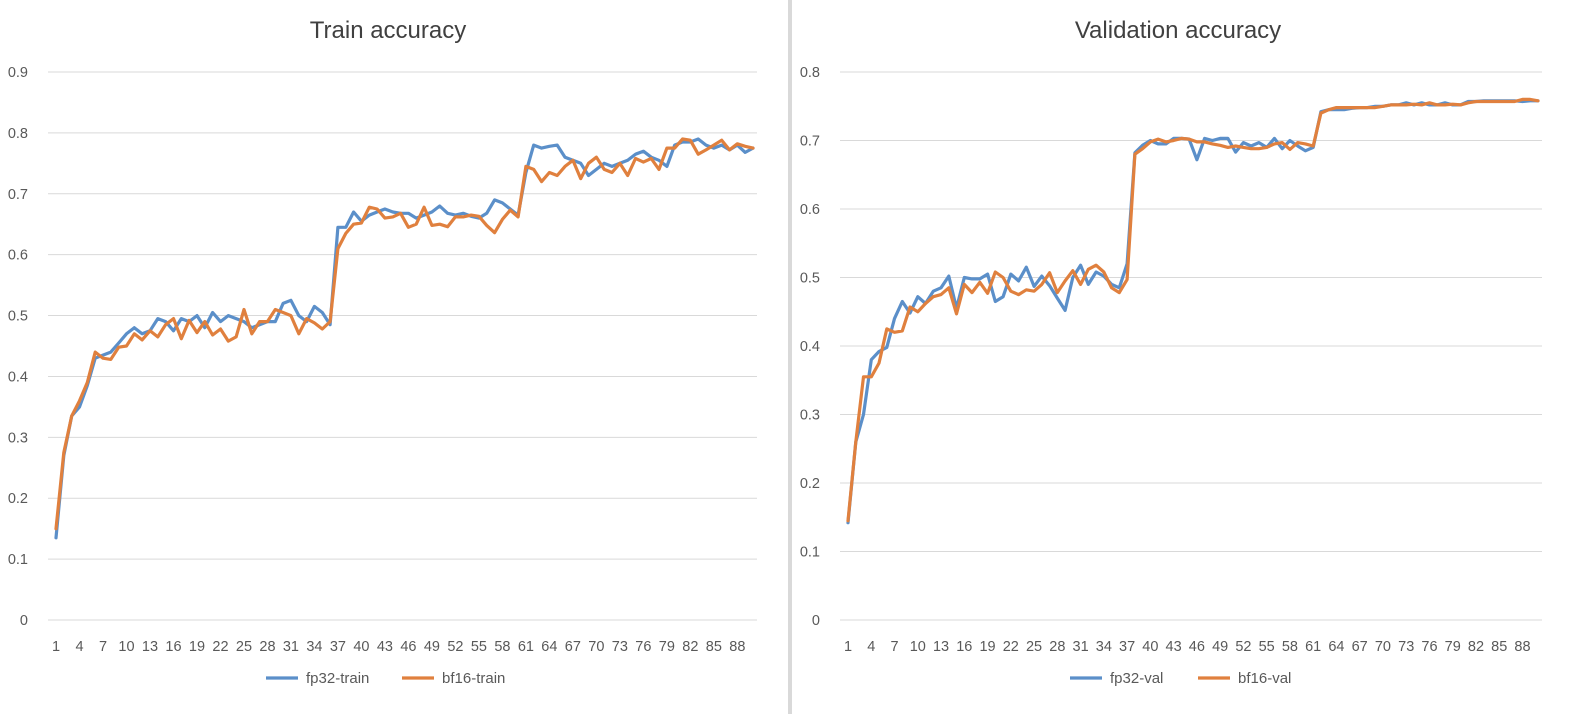 The height and width of the screenshot is (719, 1584). I want to click on panel-divider, so click(790, 357).